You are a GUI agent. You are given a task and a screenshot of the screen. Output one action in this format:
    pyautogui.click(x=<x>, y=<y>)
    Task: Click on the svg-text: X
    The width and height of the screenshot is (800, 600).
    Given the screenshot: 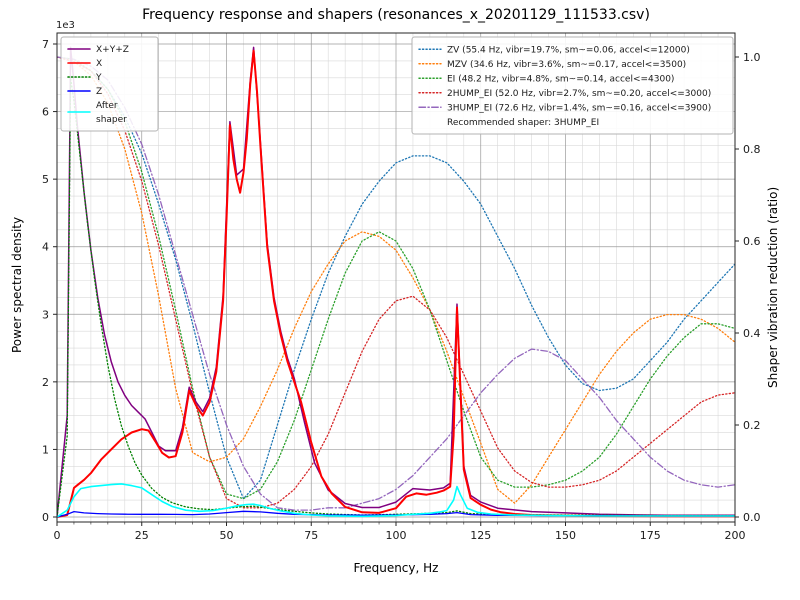 What is the action you would take?
    pyautogui.click(x=99, y=64)
    